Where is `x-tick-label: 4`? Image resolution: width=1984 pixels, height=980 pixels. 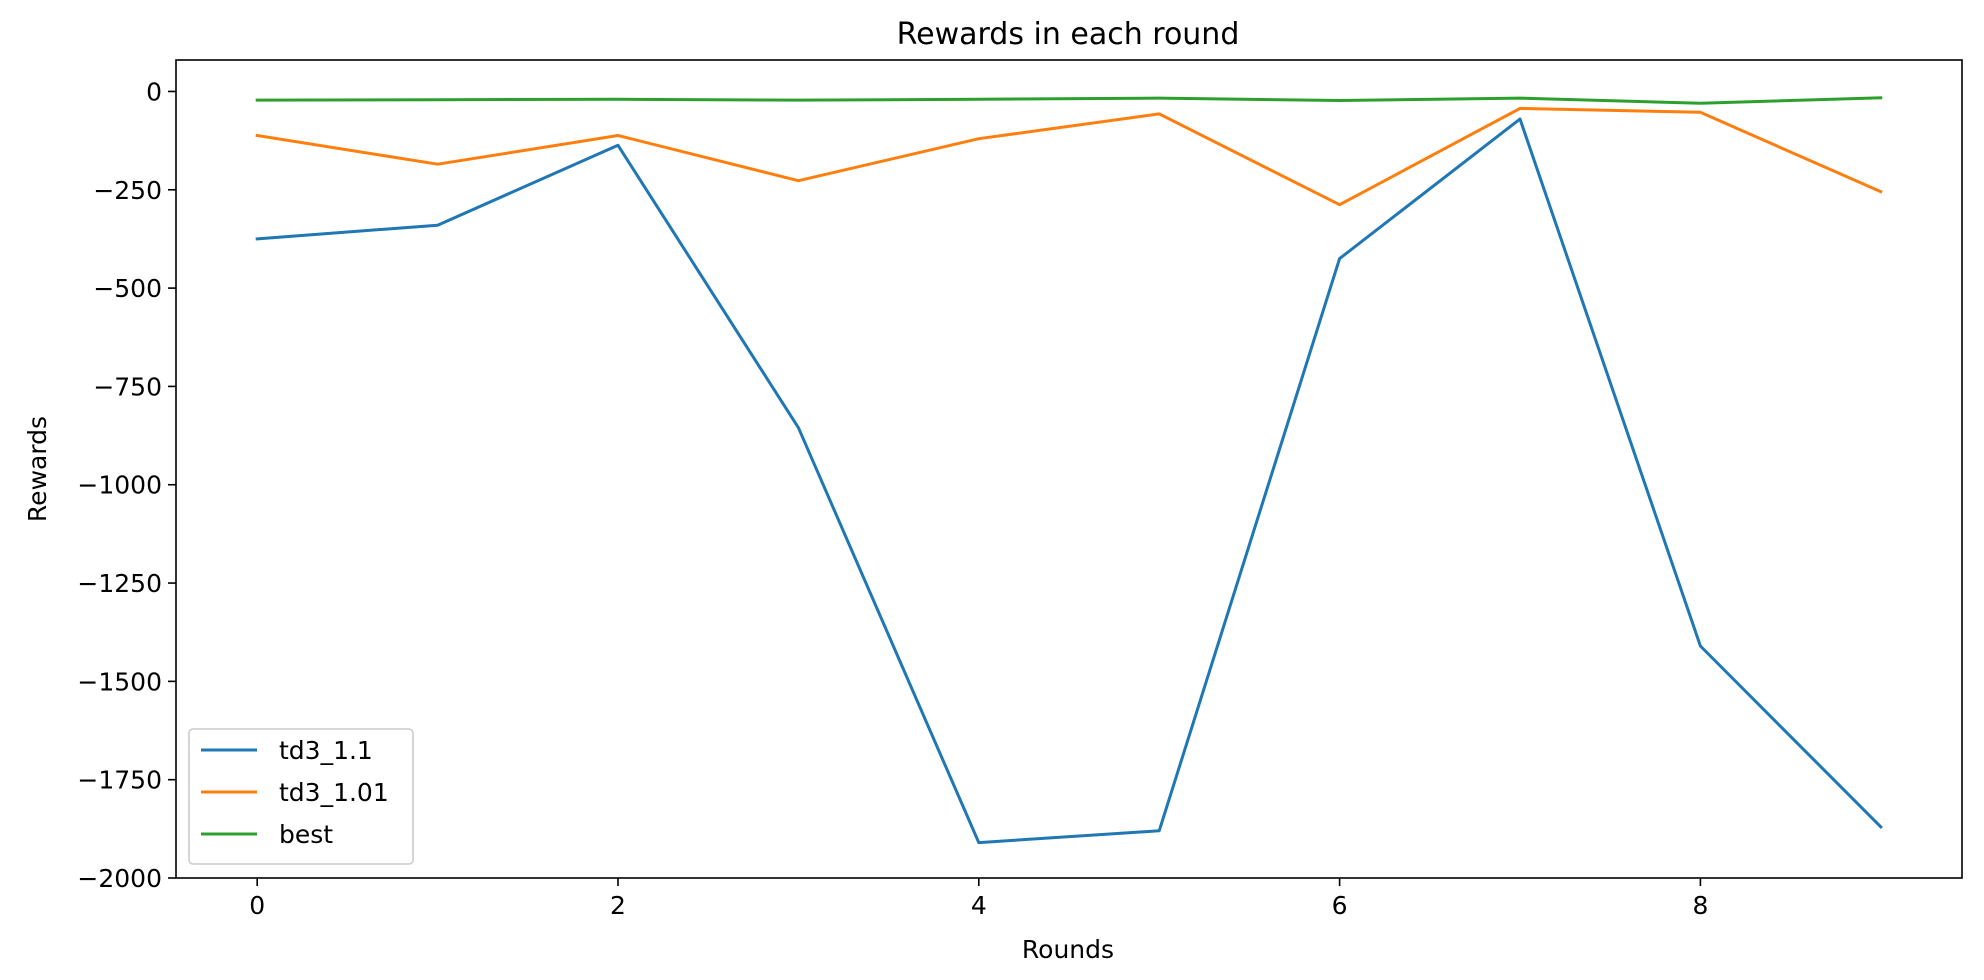
x-tick-label: 4 is located at coordinates (979, 905).